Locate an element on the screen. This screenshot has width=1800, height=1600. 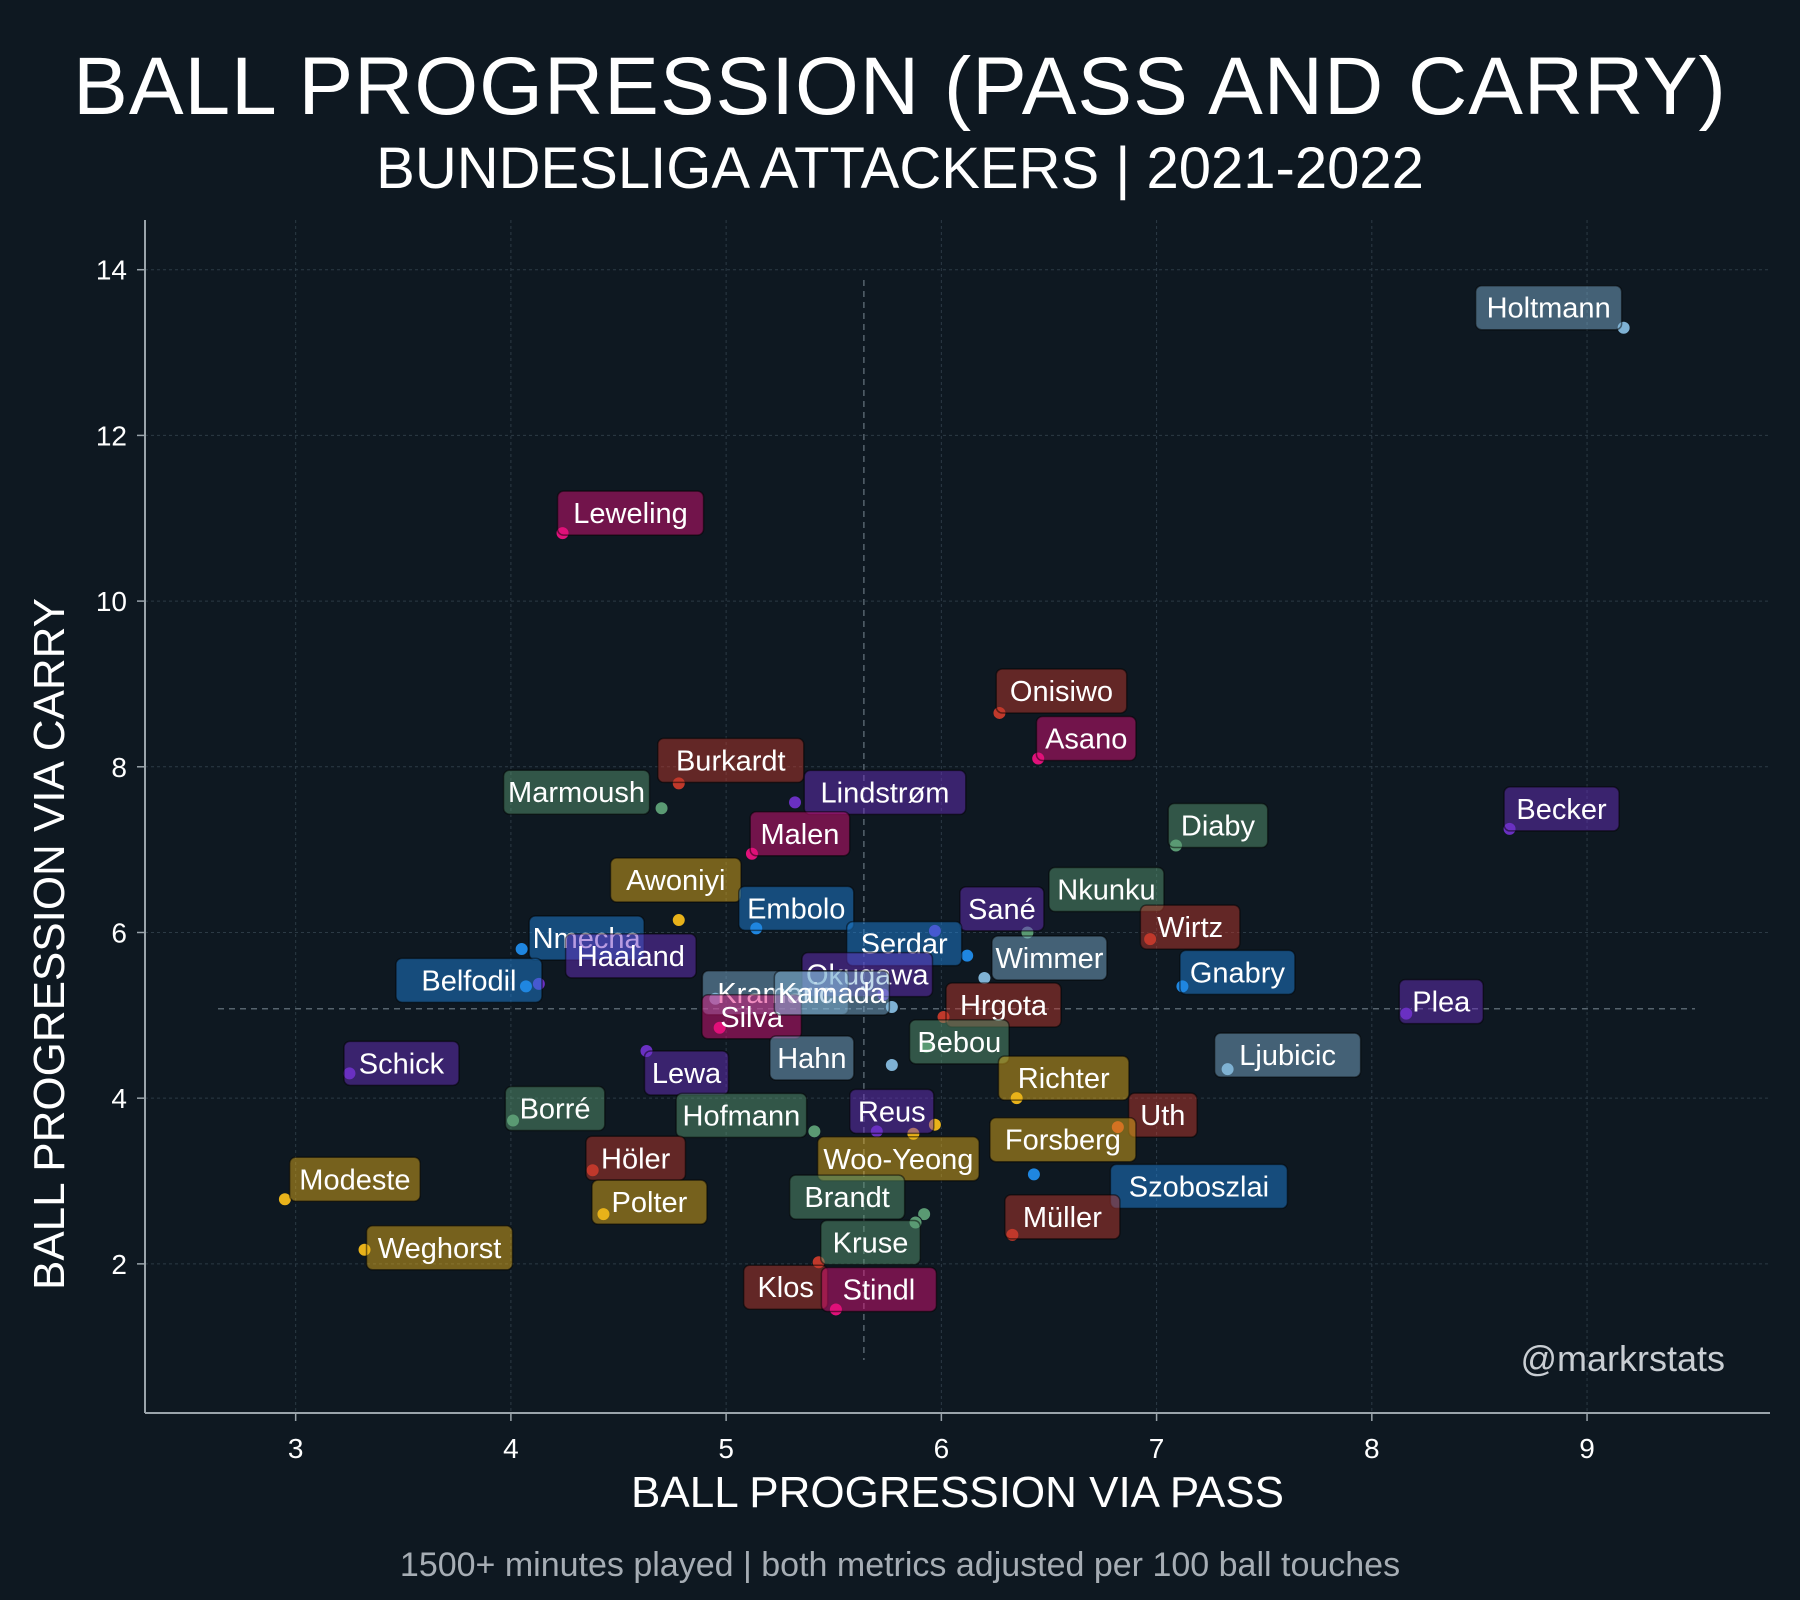
point-label: Kramaric is located at coordinates (775, 993).